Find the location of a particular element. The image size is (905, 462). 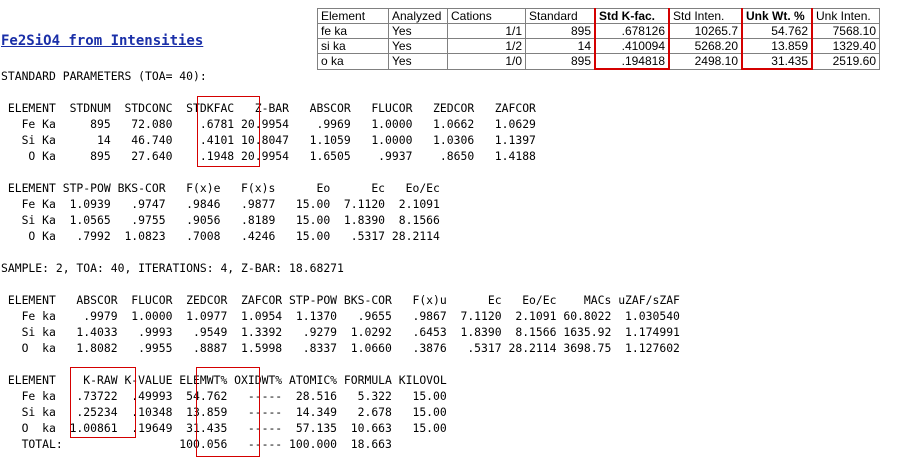

grid-cell: 1/1 is located at coordinates (486, 31).